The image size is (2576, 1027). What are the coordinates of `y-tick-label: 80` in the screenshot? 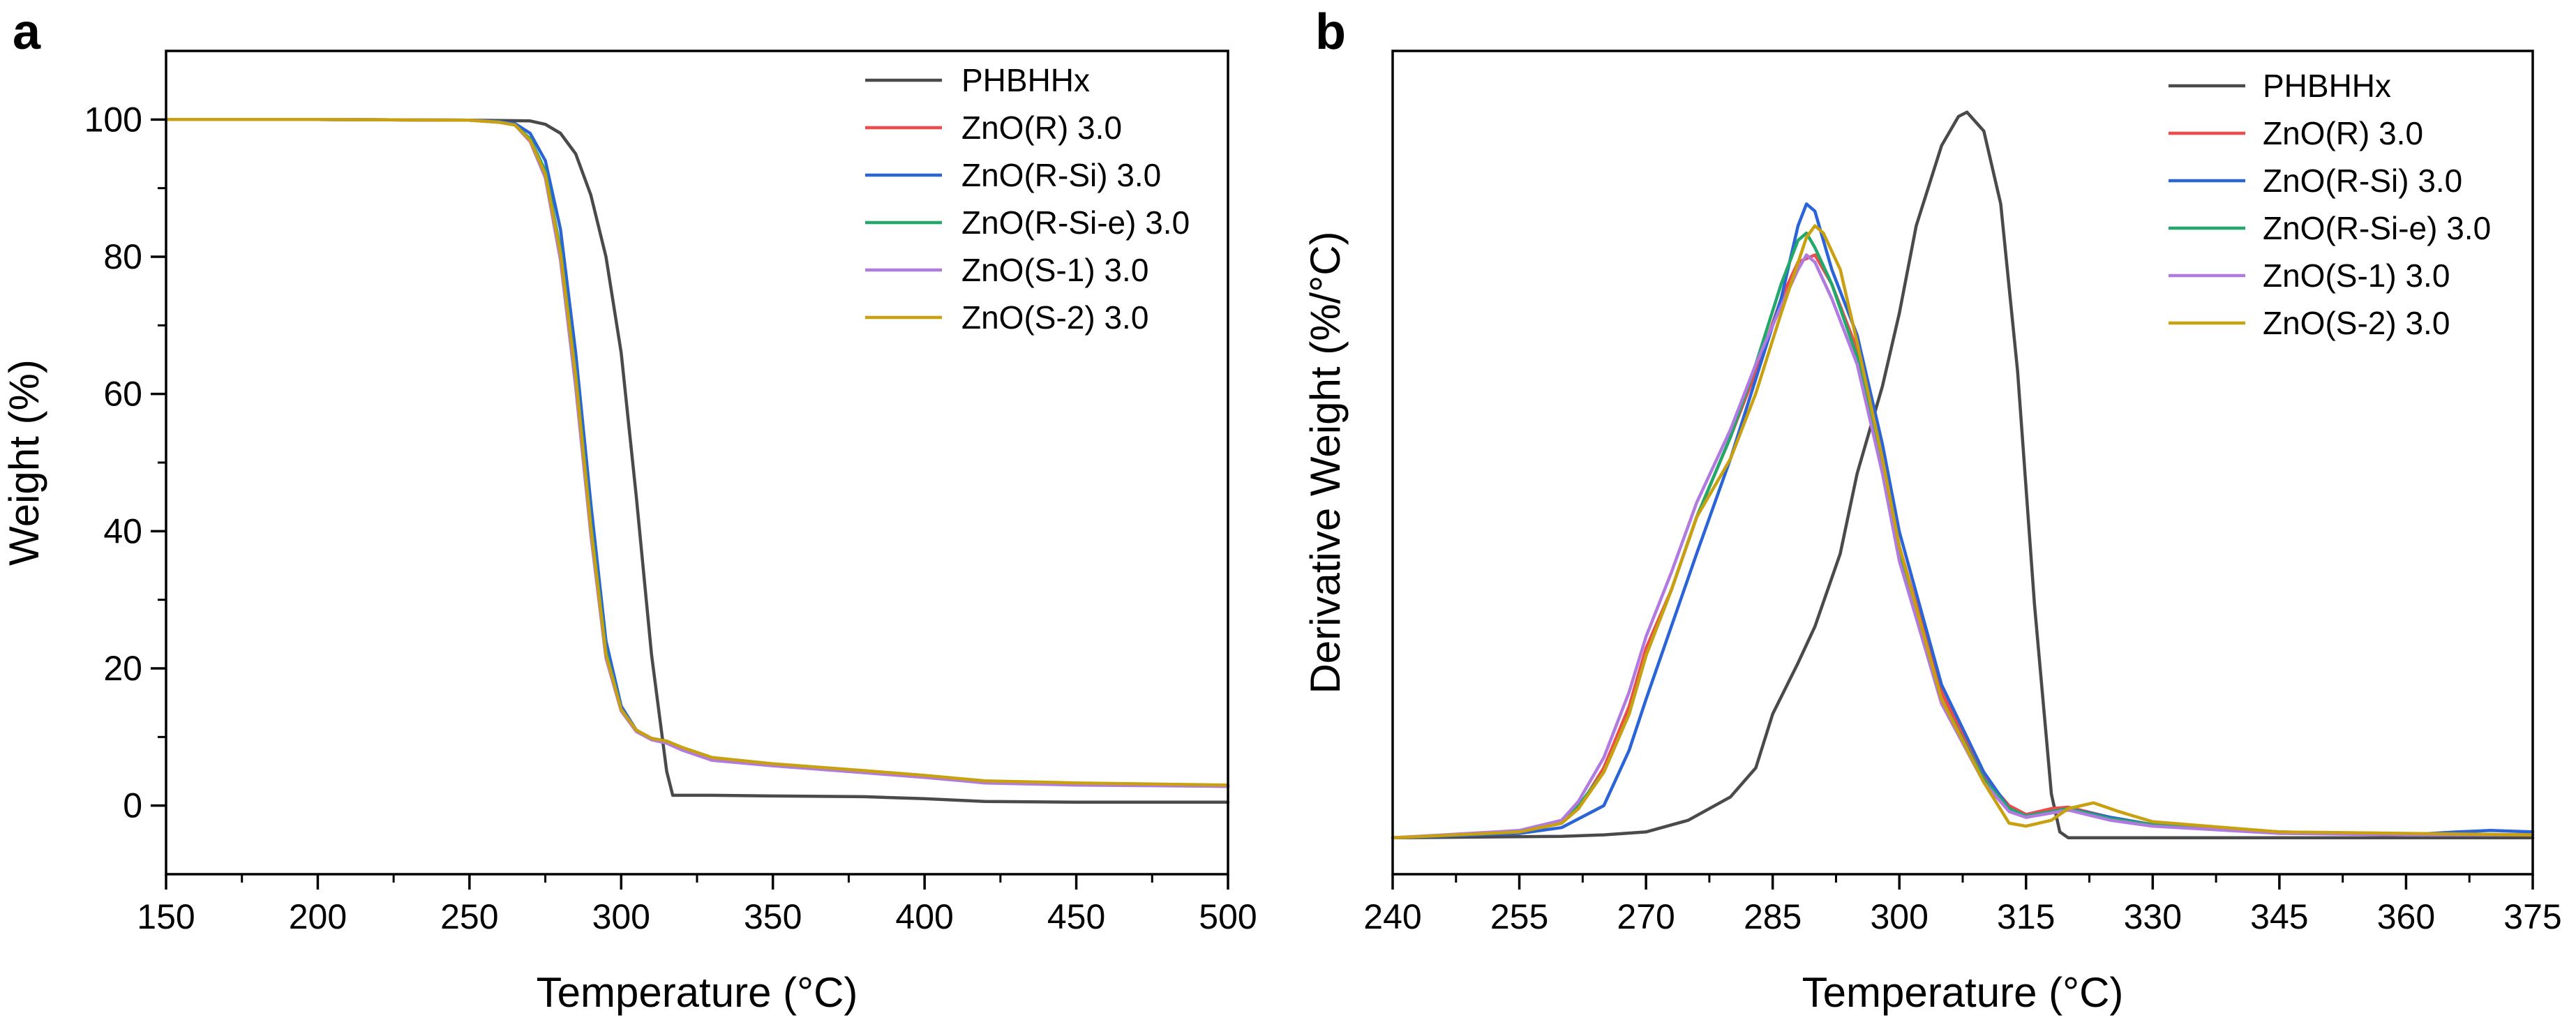 It's located at (122, 256).